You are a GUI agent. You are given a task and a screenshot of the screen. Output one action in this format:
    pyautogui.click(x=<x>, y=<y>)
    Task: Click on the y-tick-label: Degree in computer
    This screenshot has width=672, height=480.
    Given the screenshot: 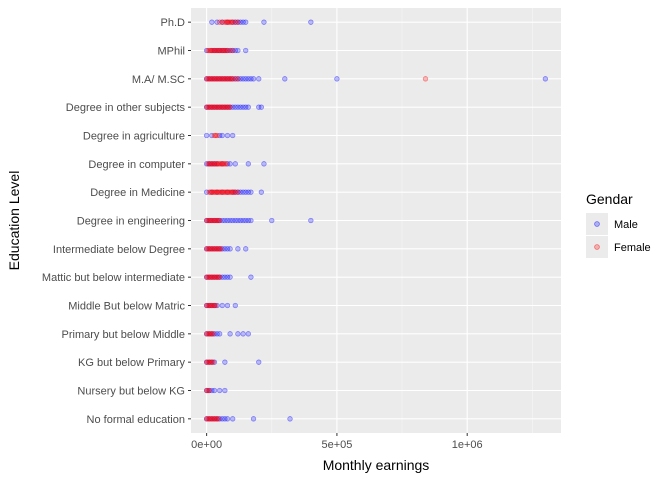 What is the action you would take?
    pyautogui.click(x=136, y=165)
    